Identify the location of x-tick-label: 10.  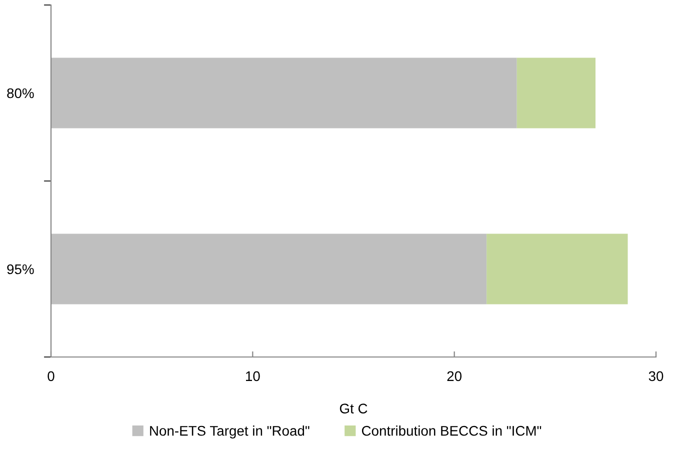
(253, 376).